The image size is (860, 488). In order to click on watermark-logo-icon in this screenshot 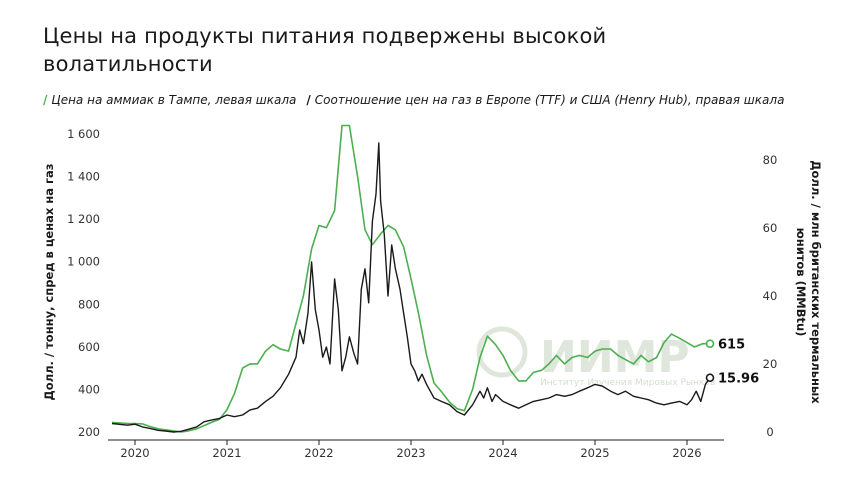, I will do `click(502, 352)`.